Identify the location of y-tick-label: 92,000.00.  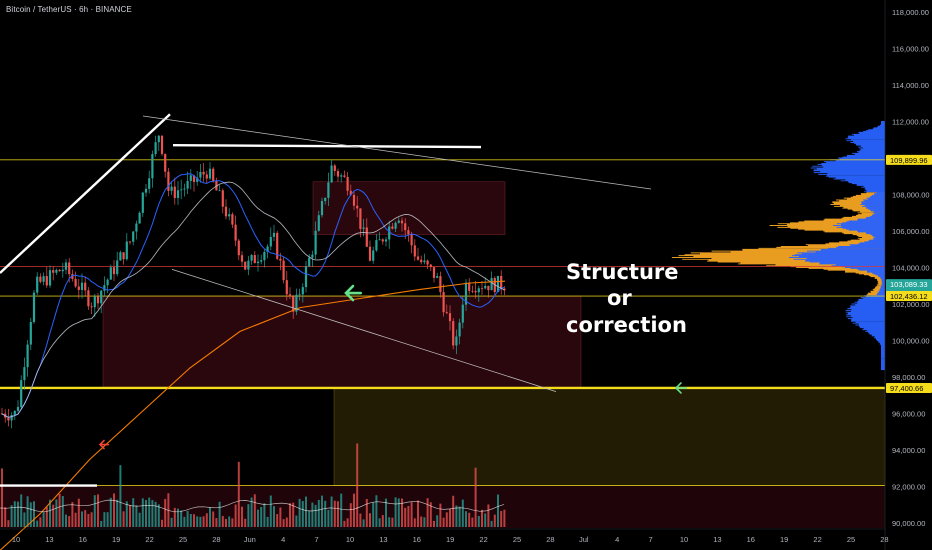
(908, 487).